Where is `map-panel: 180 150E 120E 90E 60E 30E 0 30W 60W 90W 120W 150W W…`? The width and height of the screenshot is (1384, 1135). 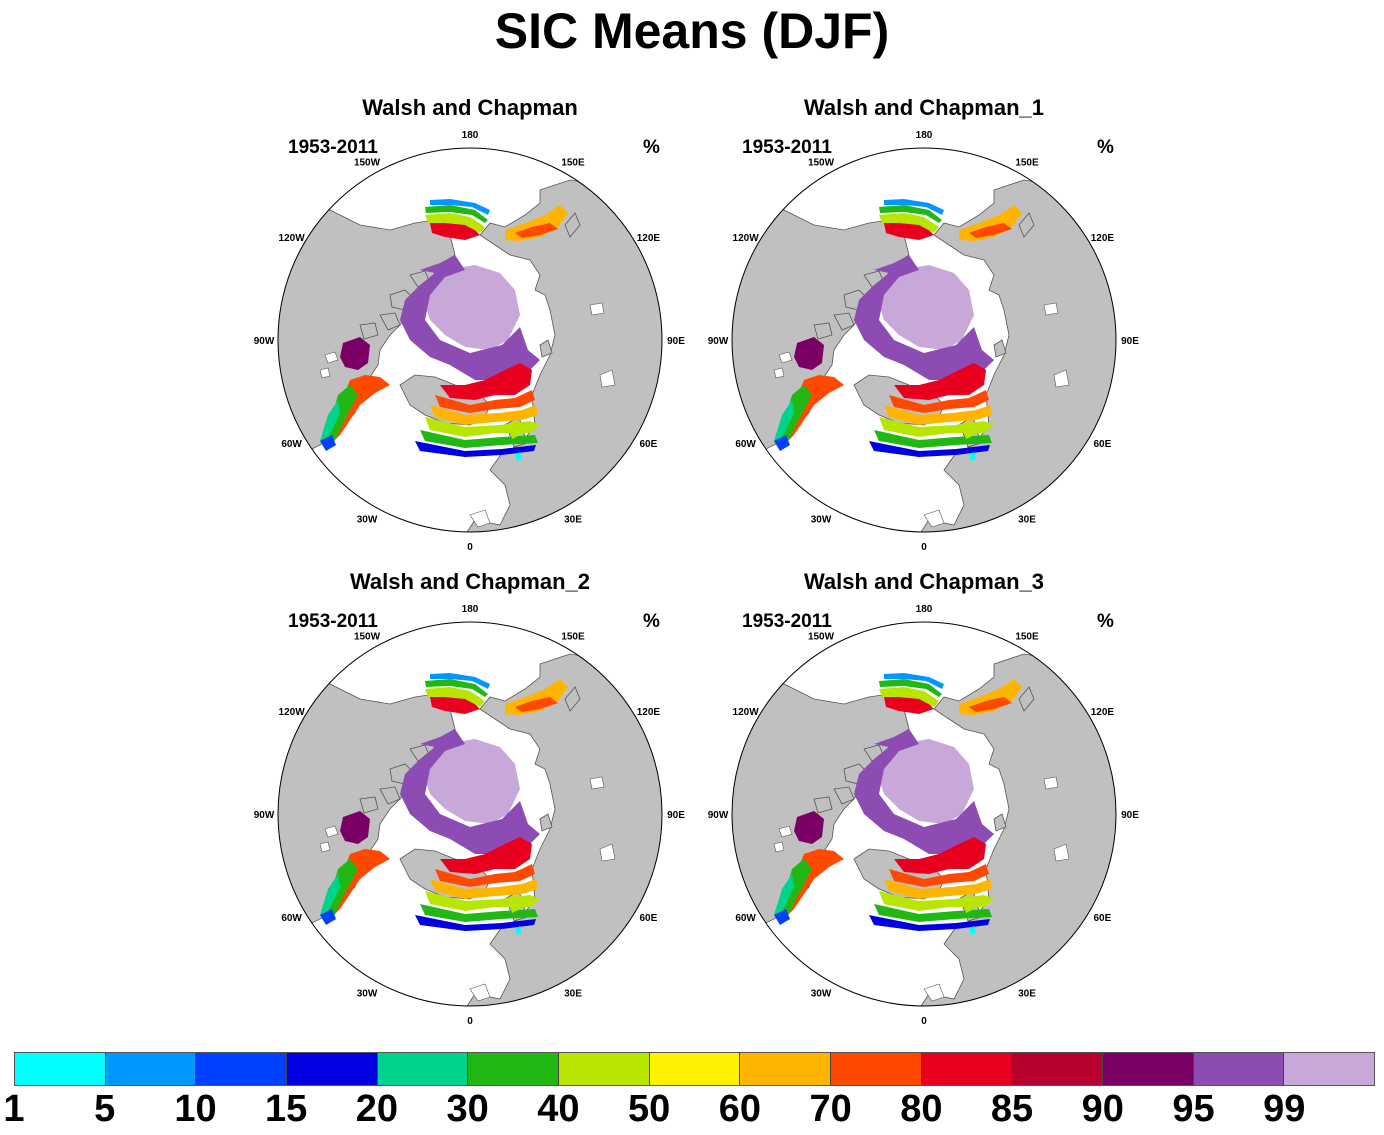
map-panel: 180 150E 120E 90E 60E 30E 0 30W 60W 90W 120W 150W W… is located at coordinates (924, 804).